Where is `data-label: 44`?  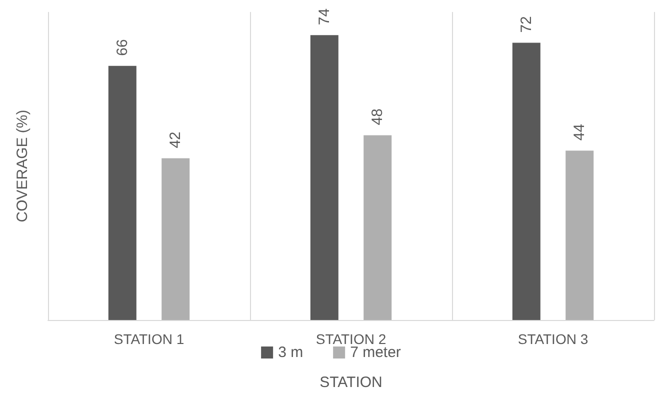 data-label: 44 is located at coordinates (579, 132).